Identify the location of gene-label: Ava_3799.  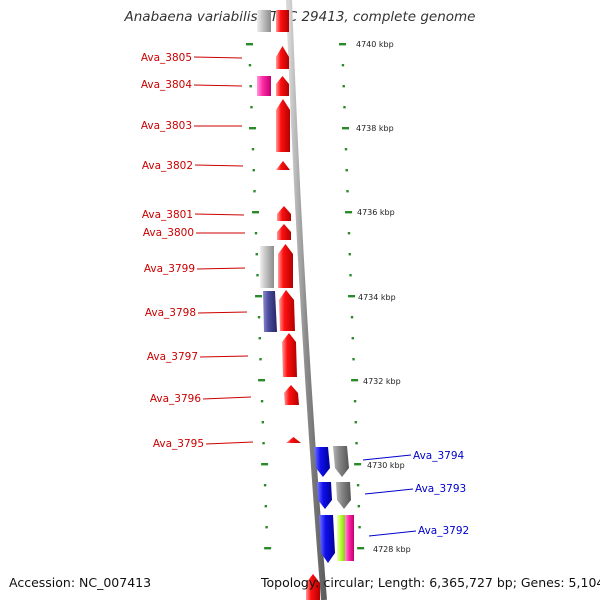
(169, 269).